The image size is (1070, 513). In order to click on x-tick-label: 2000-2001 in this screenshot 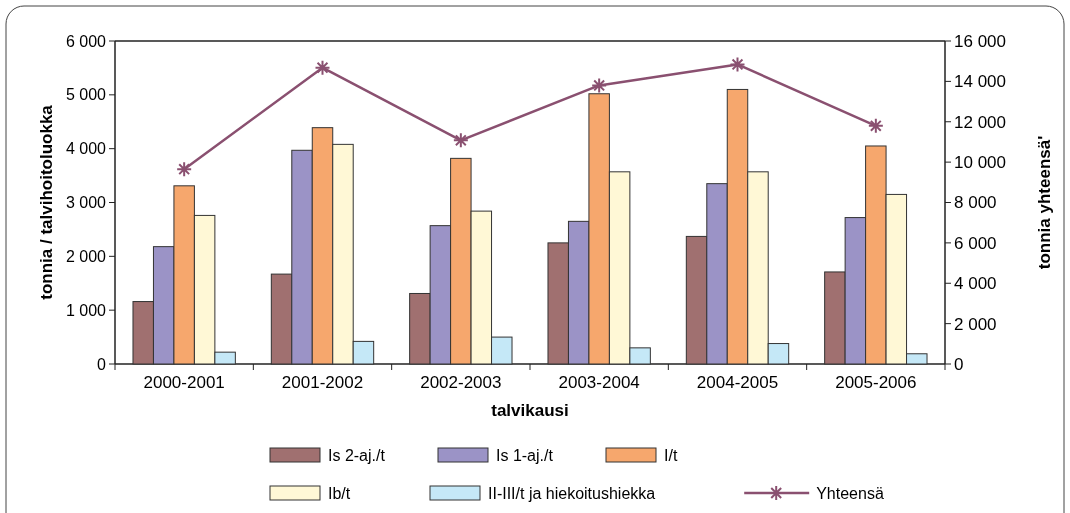, I will do `click(184, 382)`.